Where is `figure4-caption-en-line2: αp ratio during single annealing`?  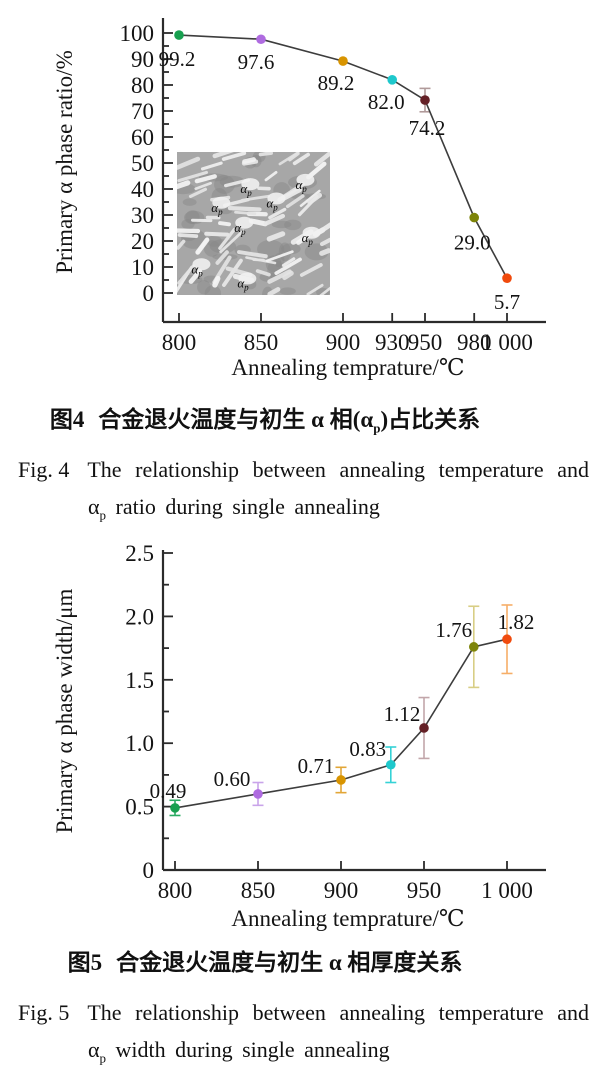 figure4-caption-en-line2: αp ratio during single annealing is located at coordinates (305, 511).